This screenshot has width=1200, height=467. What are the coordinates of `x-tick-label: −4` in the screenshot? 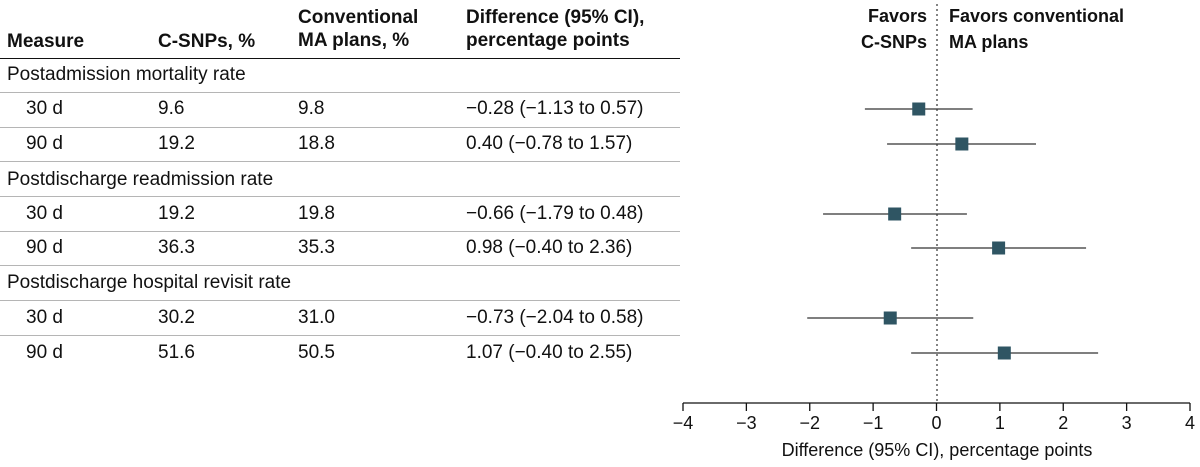 It's located at (683, 423).